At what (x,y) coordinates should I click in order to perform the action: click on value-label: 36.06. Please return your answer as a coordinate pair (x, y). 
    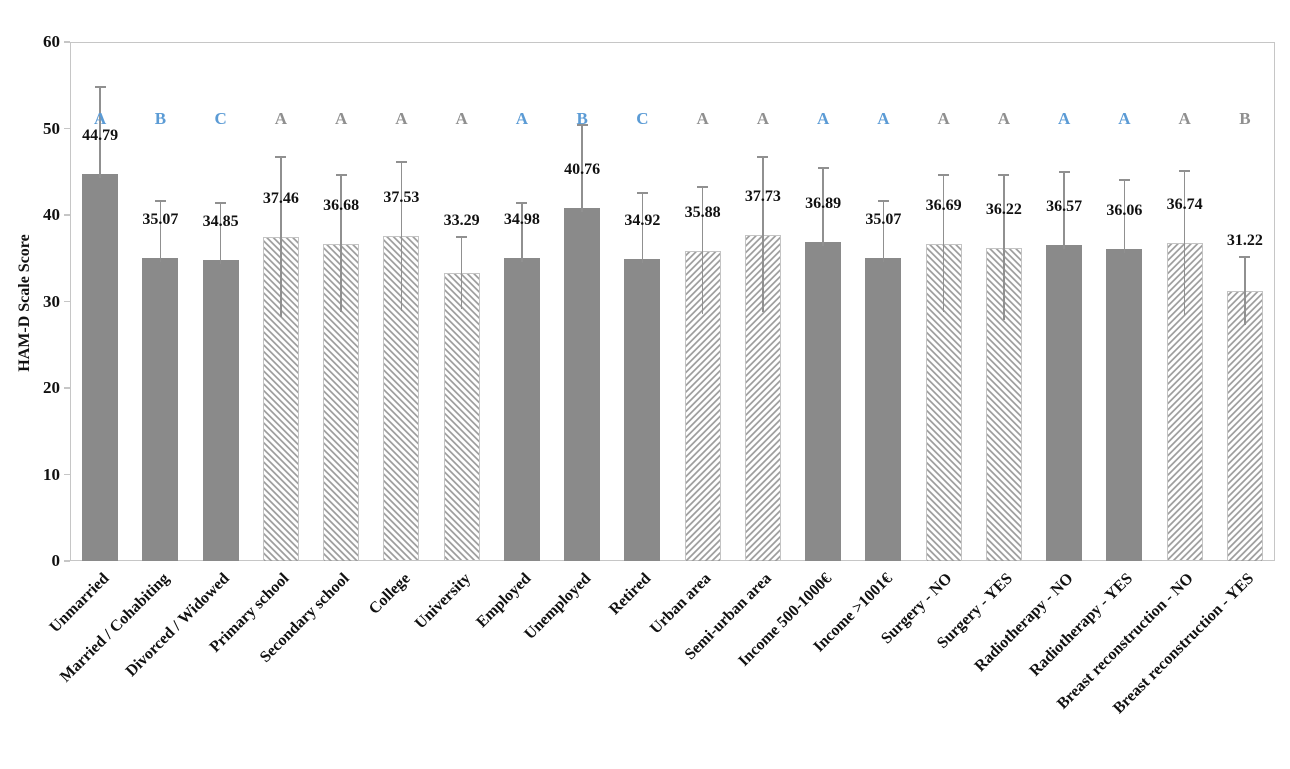
    Looking at the image, I should click on (1124, 211).